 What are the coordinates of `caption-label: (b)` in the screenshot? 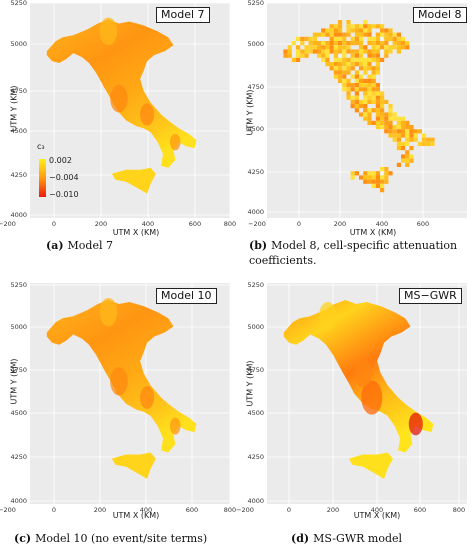 It's located at (258, 245).